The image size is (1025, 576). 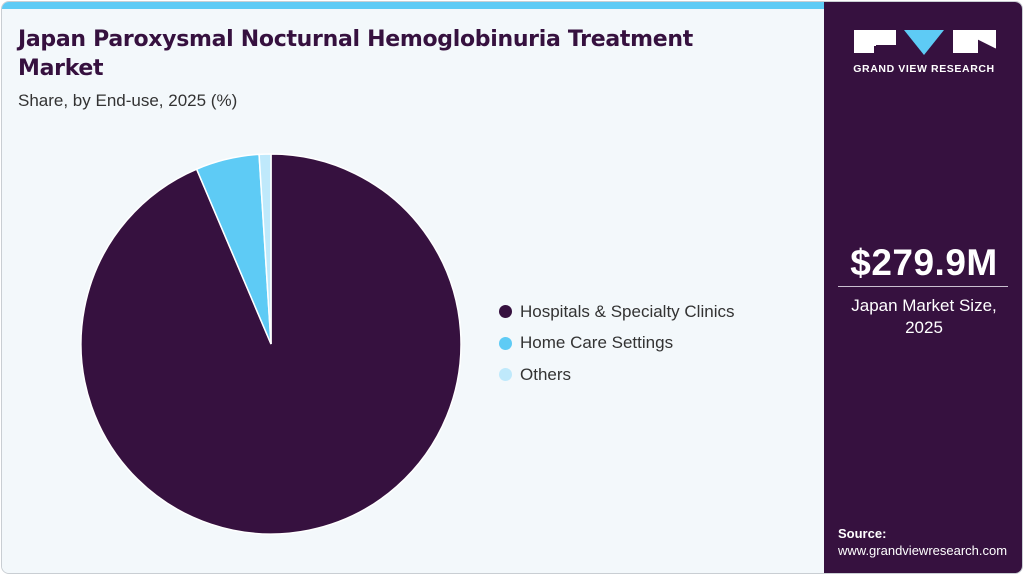 What do you see at coordinates (128, 100) in the screenshot?
I see `chart-subtitle: Share, by End-use, 2025 (%)` at bounding box center [128, 100].